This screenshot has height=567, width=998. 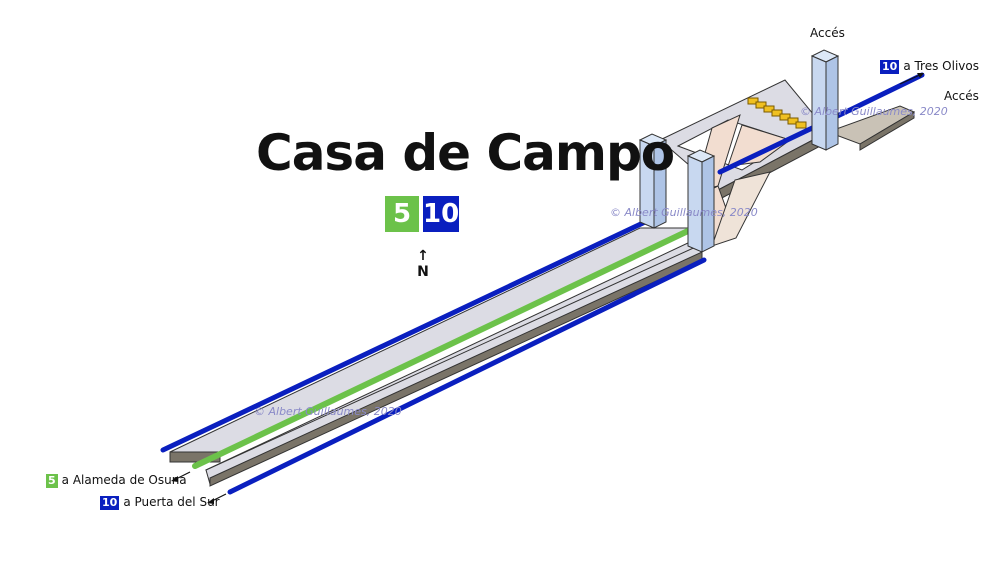 What do you see at coordinates (886, 92) in the screenshot?
I see `line10-track-north` at bounding box center [886, 92].